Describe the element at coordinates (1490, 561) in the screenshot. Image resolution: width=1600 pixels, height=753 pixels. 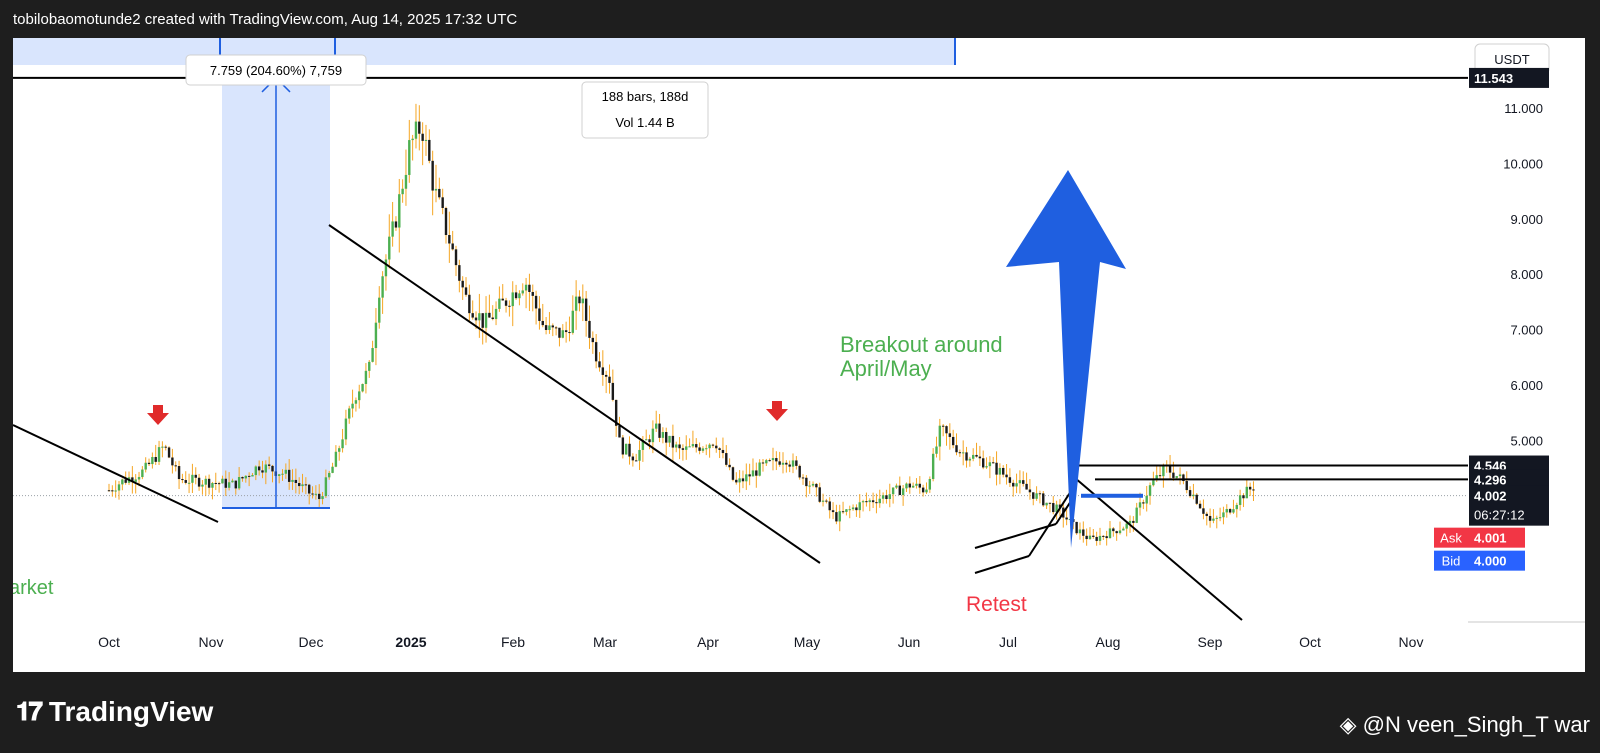
I see `bid-price: 4.000` at that location.